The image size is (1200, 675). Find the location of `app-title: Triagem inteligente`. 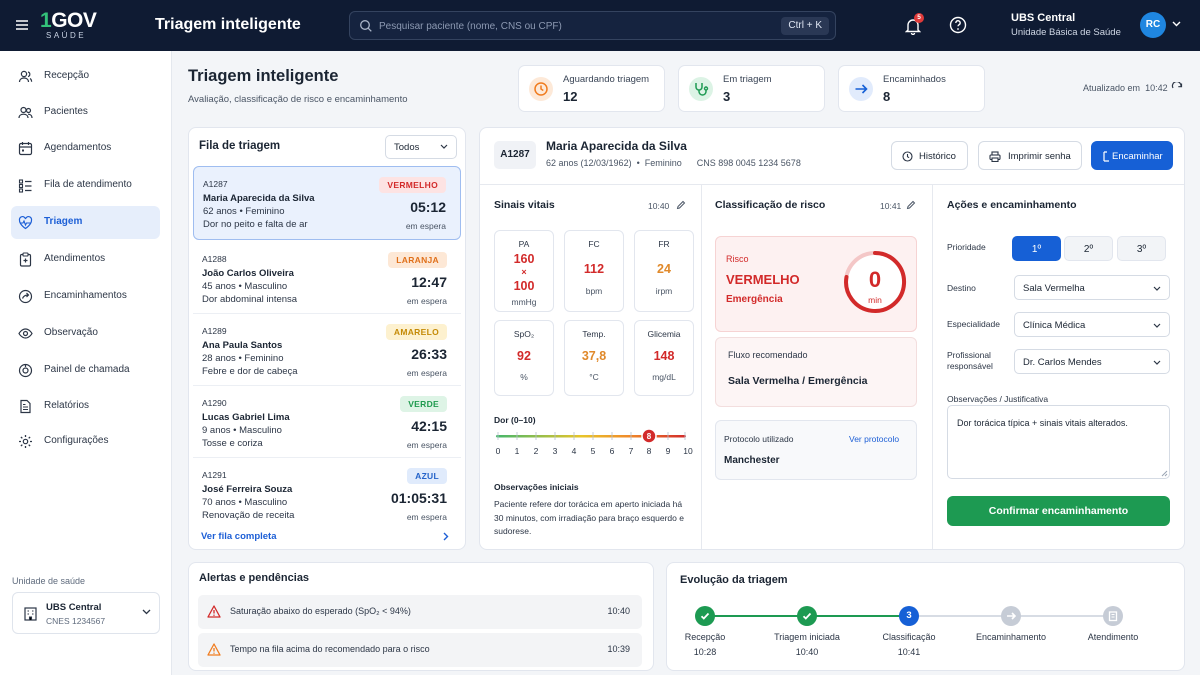

app-title: Triagem inteligente is located at coordinates (228, 24).